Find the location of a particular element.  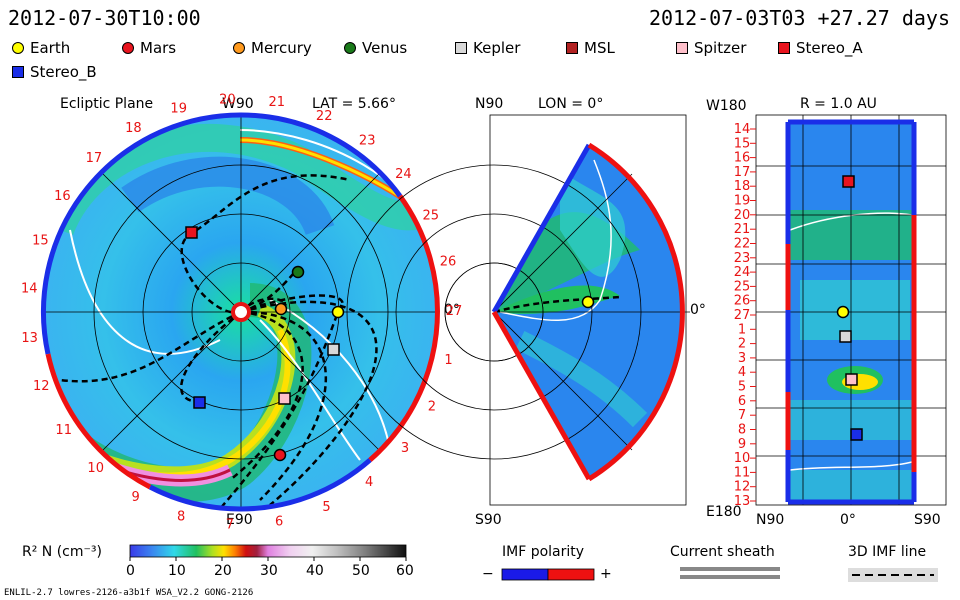

density-colorbar is located at coordinates (268, 551).